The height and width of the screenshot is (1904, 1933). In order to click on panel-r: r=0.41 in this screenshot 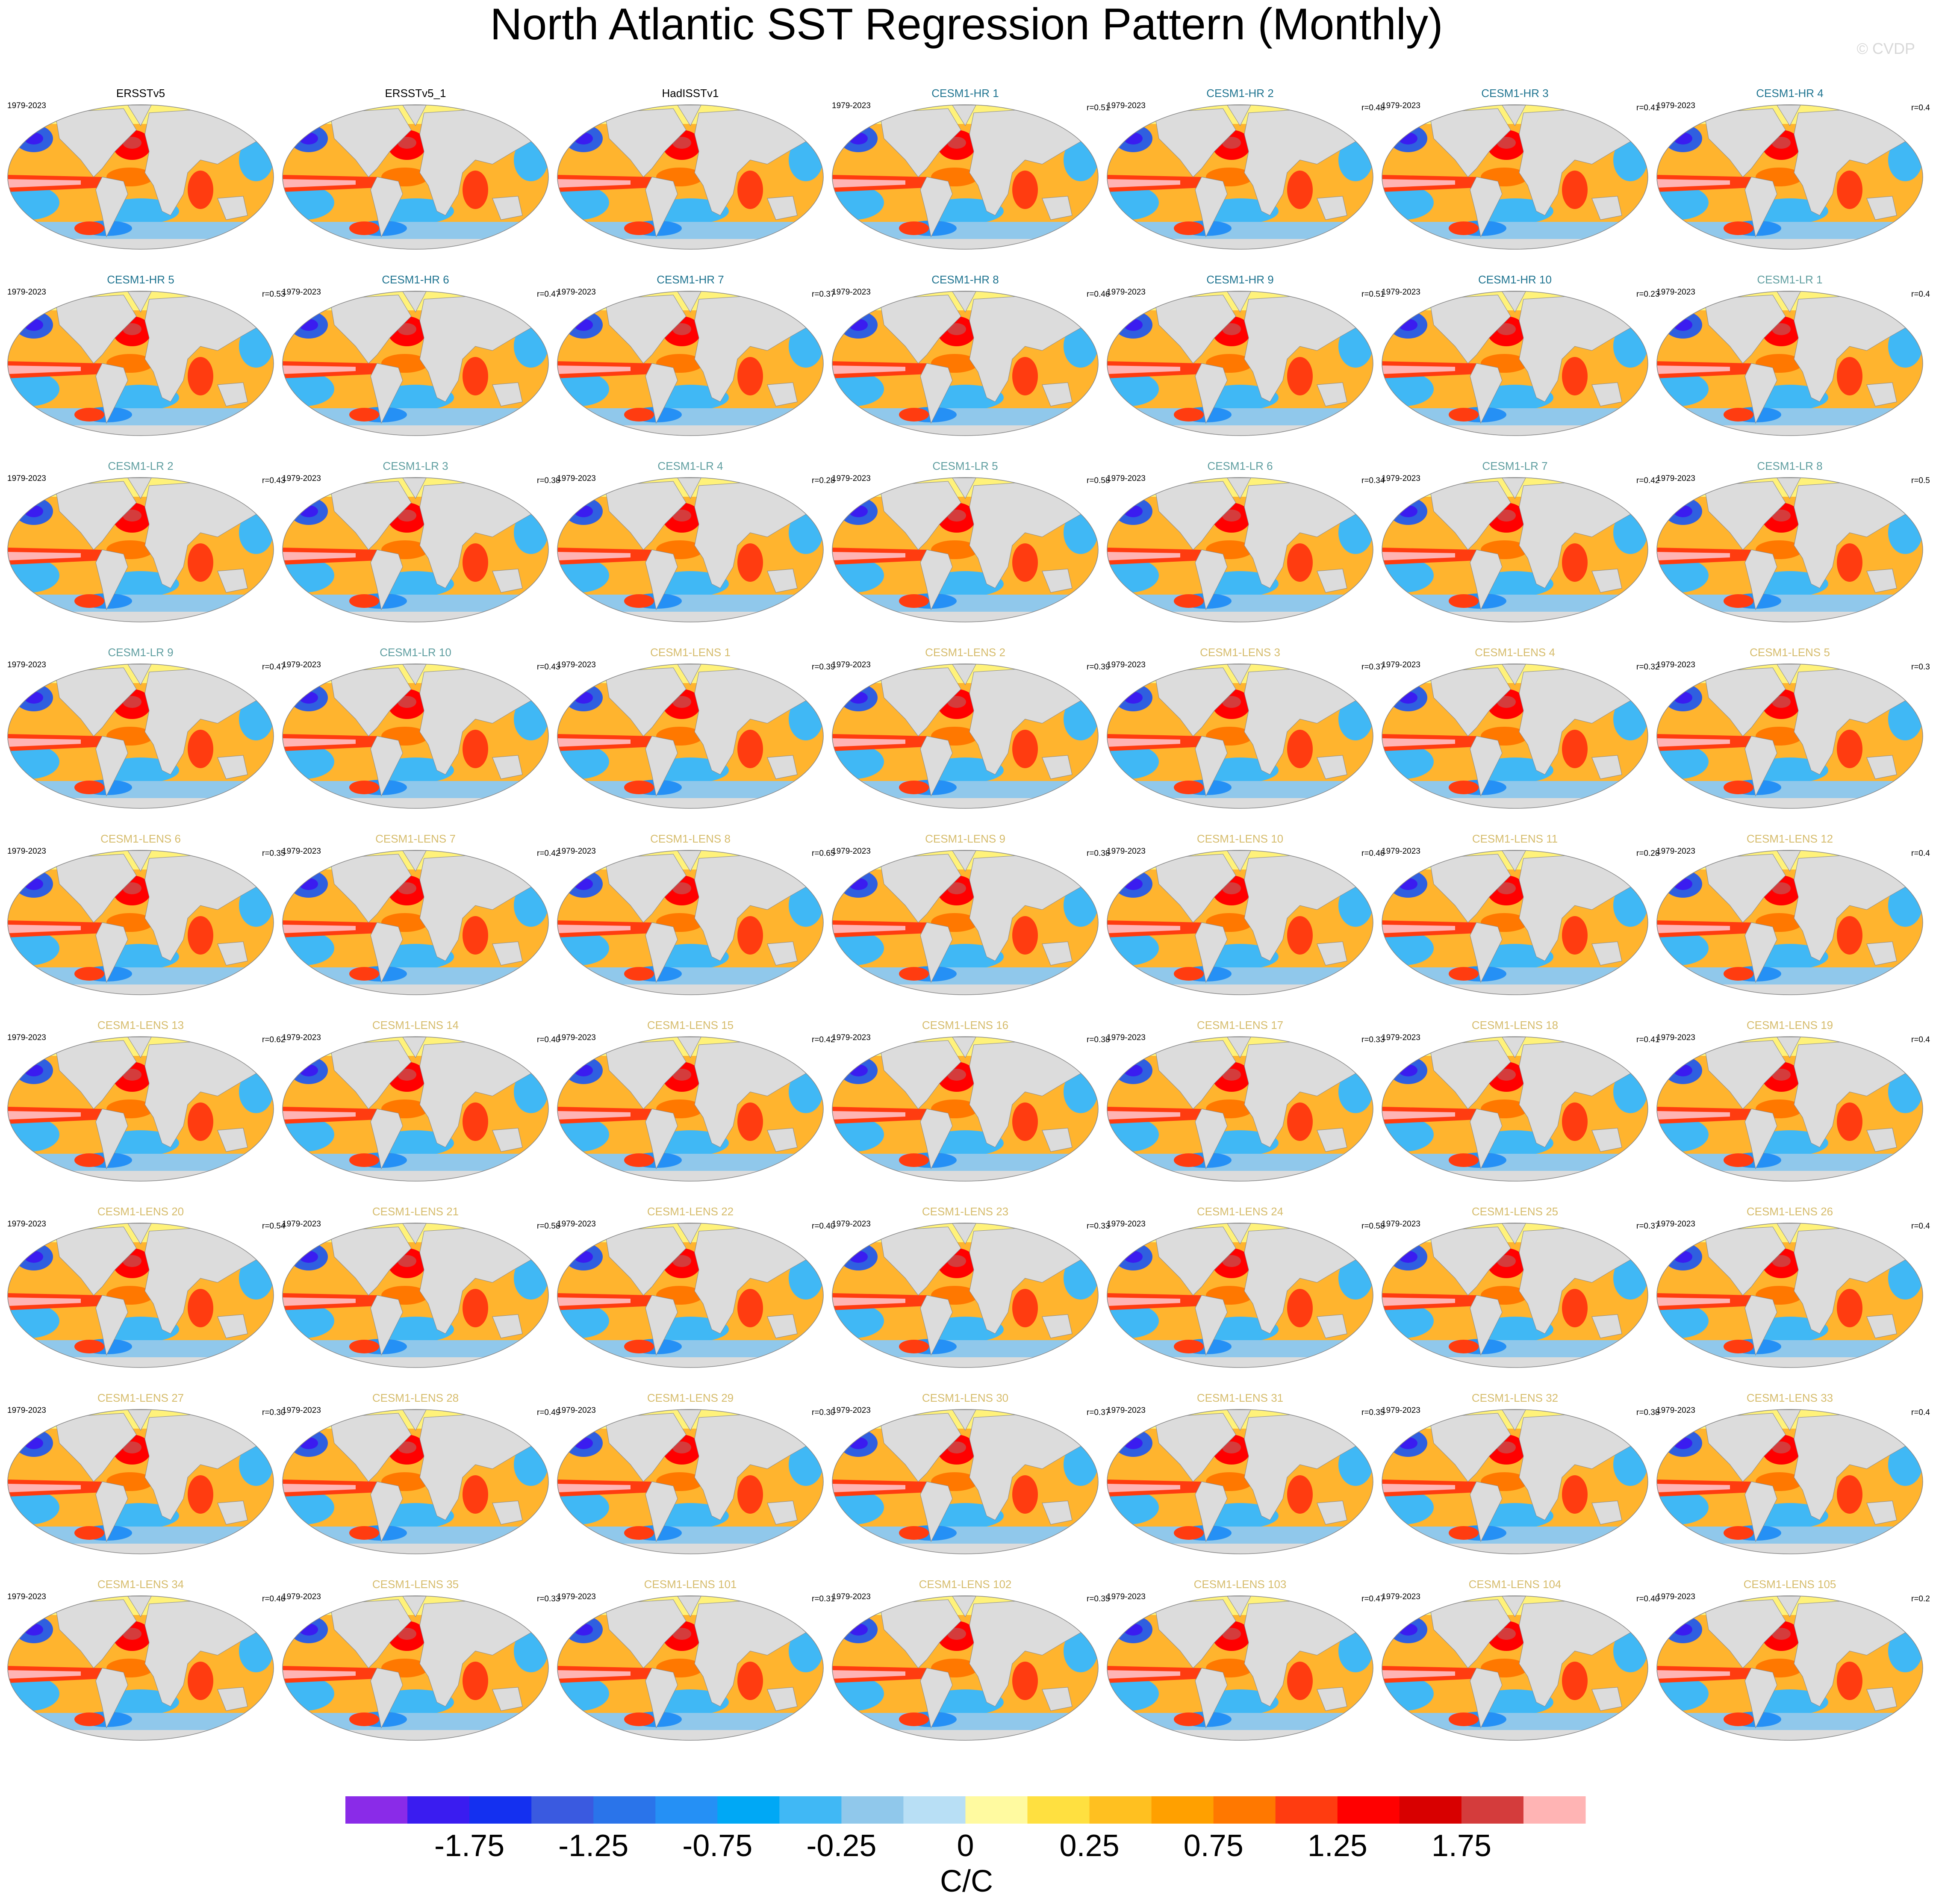, I will do `click(1647, 107)`.